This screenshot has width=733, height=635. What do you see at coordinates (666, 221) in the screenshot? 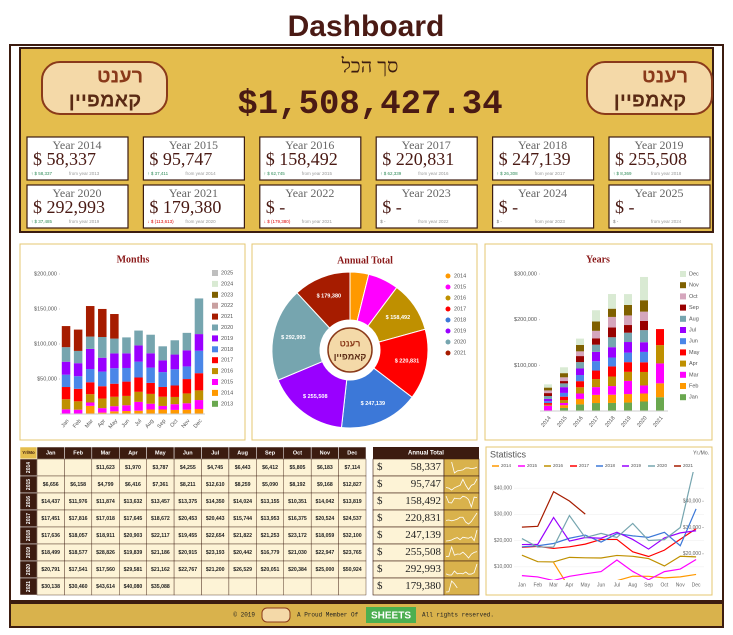
I see `year-card-from: from year 2024` at bounding box center [666, 221].